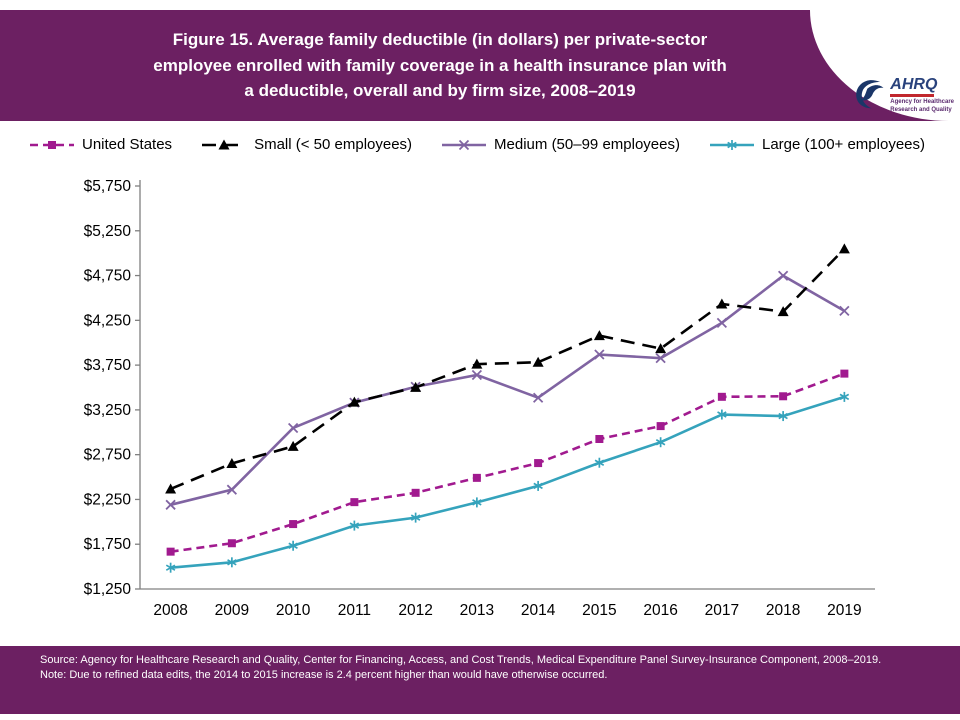 The image size is (960, 720). I want to click on legend-marker-medium-icon, so click(464, 144).